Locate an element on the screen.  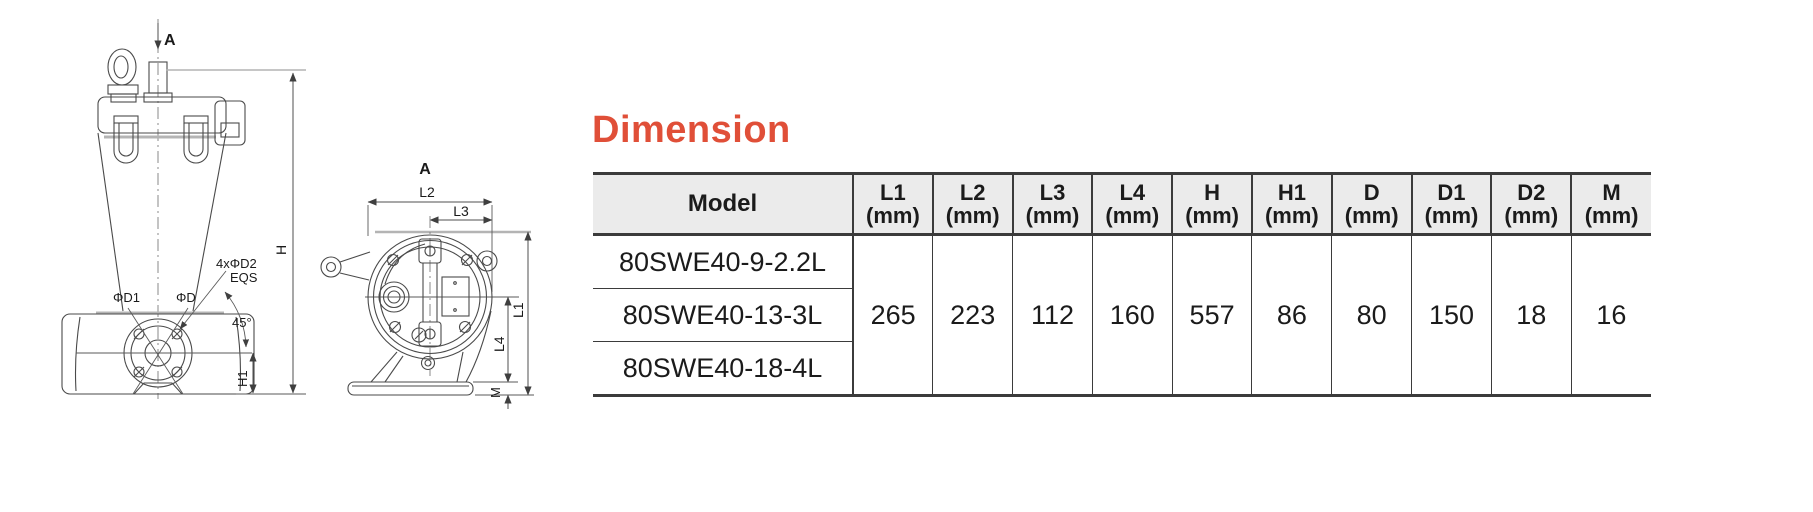
flange-callout-lines is located at coordinates (164, 332).